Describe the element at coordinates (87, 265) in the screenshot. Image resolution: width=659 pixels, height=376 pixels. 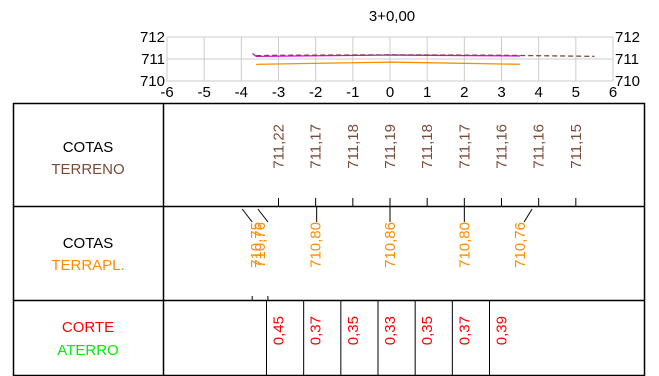
I see `terrapl-label-line2: TERRAPL.` at that location.